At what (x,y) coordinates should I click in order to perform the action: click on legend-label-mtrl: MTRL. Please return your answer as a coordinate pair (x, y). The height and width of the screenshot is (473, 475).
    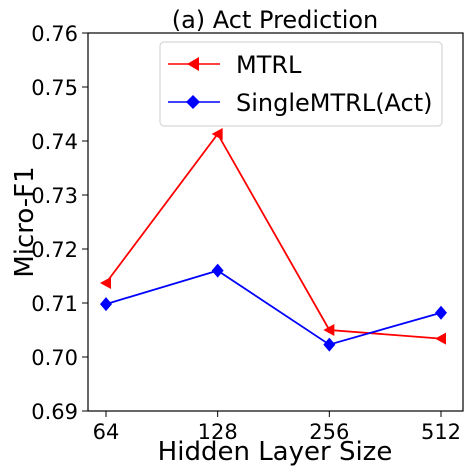
    Looking at the image, I should click on (269, 65).